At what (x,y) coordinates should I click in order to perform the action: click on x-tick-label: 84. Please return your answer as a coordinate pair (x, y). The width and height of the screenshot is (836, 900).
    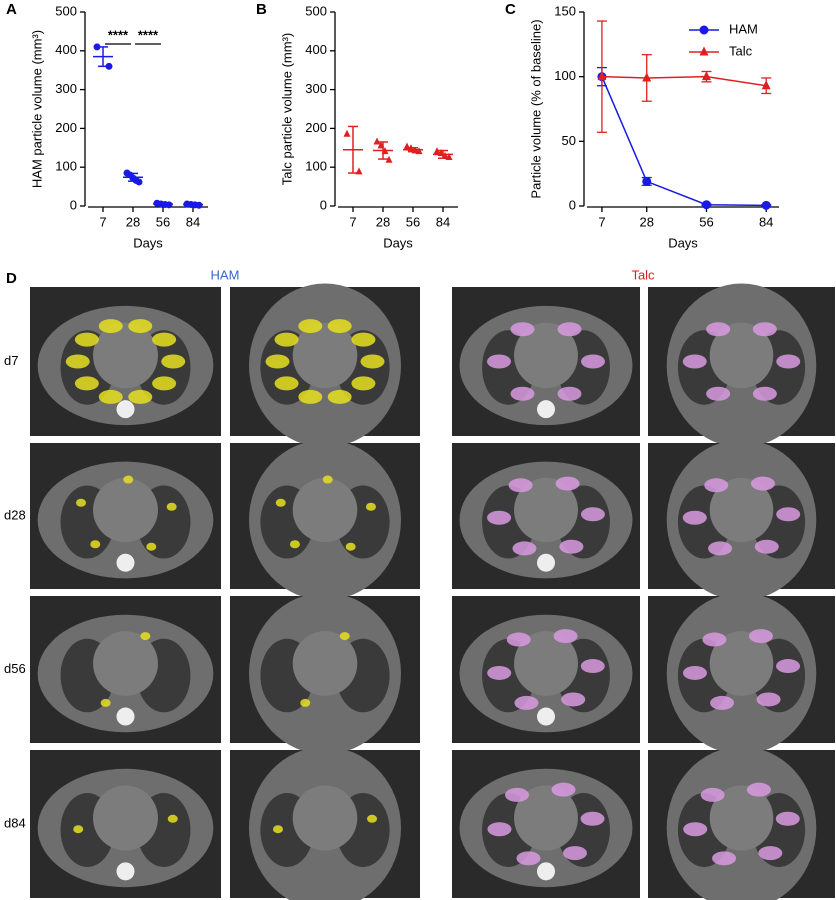
    Looking at the image, I should click on (443, 221).